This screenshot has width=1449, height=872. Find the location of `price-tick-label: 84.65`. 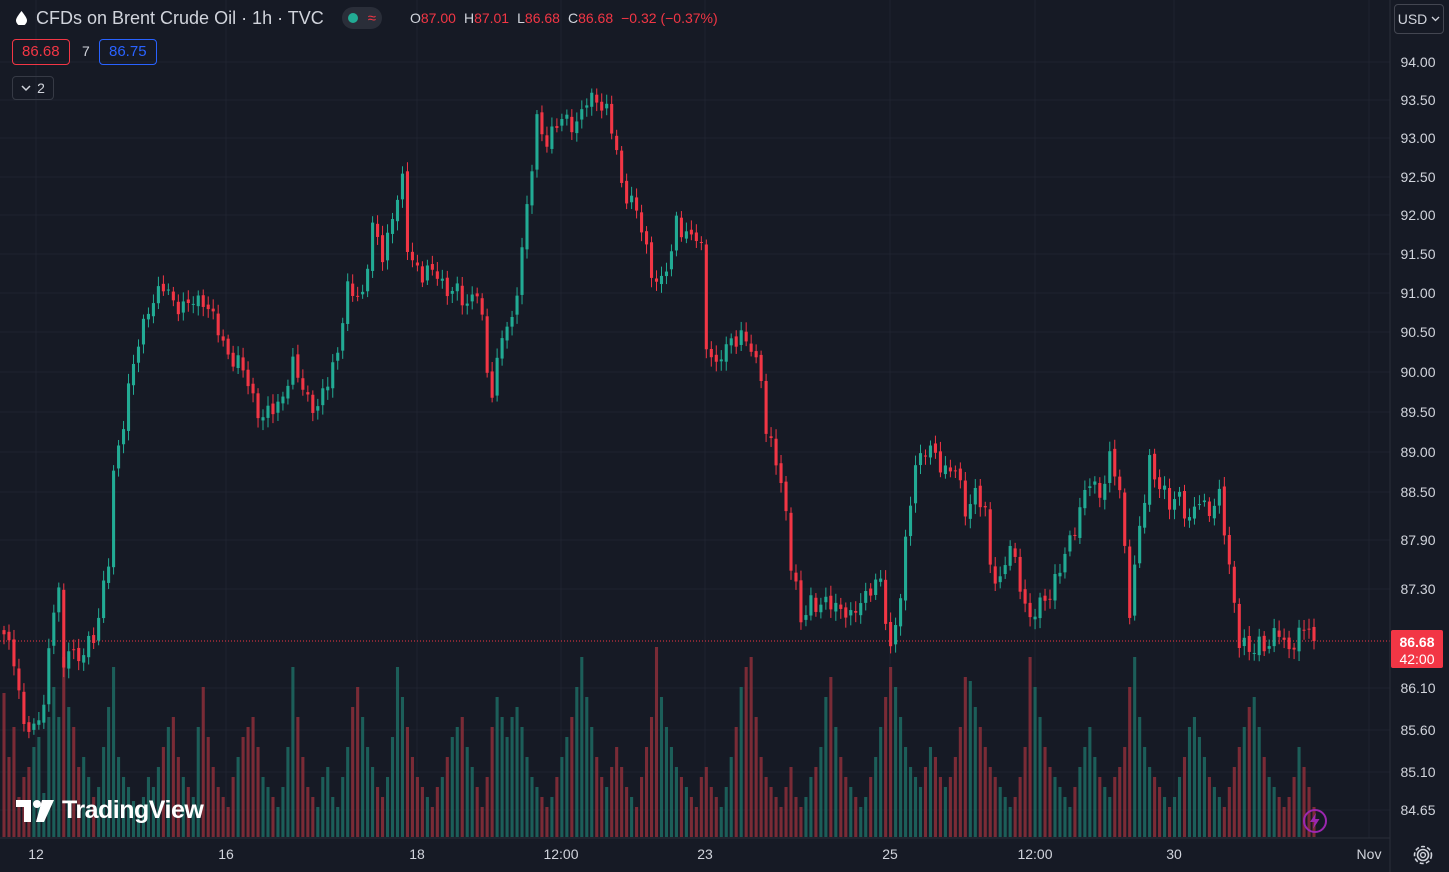

price-tick-label: 84.65 is located at coordinates (1417, 810).